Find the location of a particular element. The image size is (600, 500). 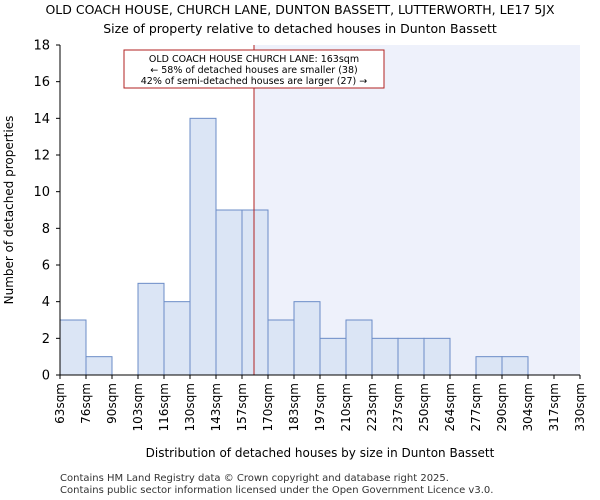

y-tick-label: 10 is located at coordinates (41, 192).